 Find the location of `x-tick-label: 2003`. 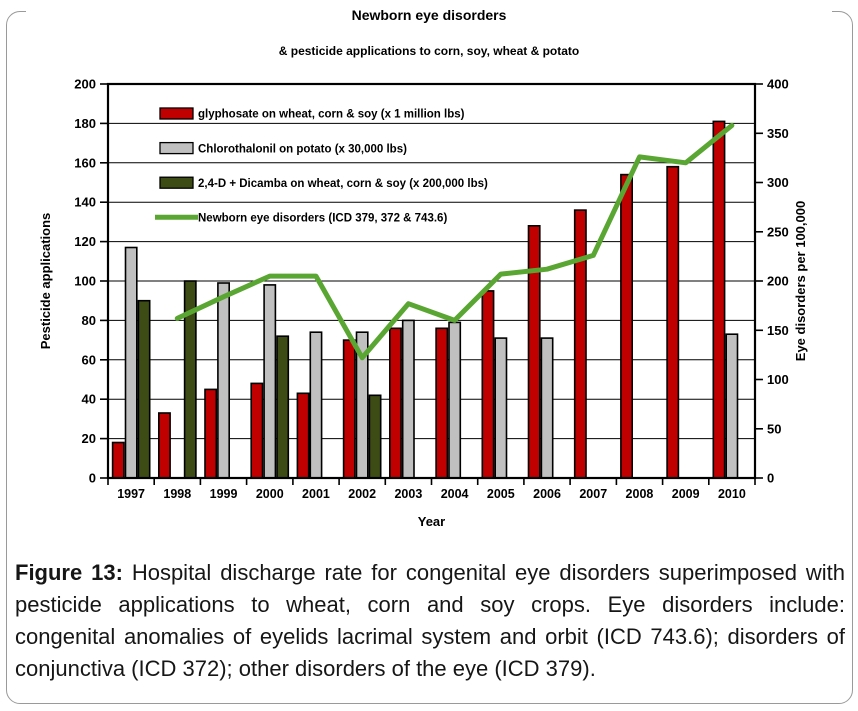

x-tick-label: 2003 is located at coordinates (408, 494).